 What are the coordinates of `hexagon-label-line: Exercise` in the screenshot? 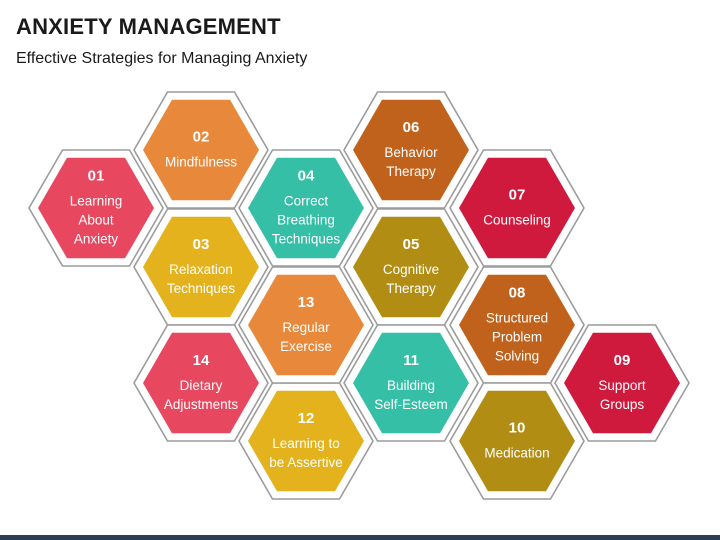 It's located at (306, 346).